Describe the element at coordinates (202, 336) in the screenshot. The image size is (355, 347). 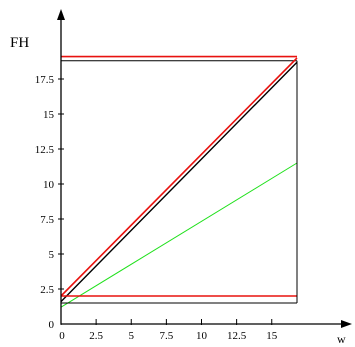
I see `x-tick-label: 10` at that location.